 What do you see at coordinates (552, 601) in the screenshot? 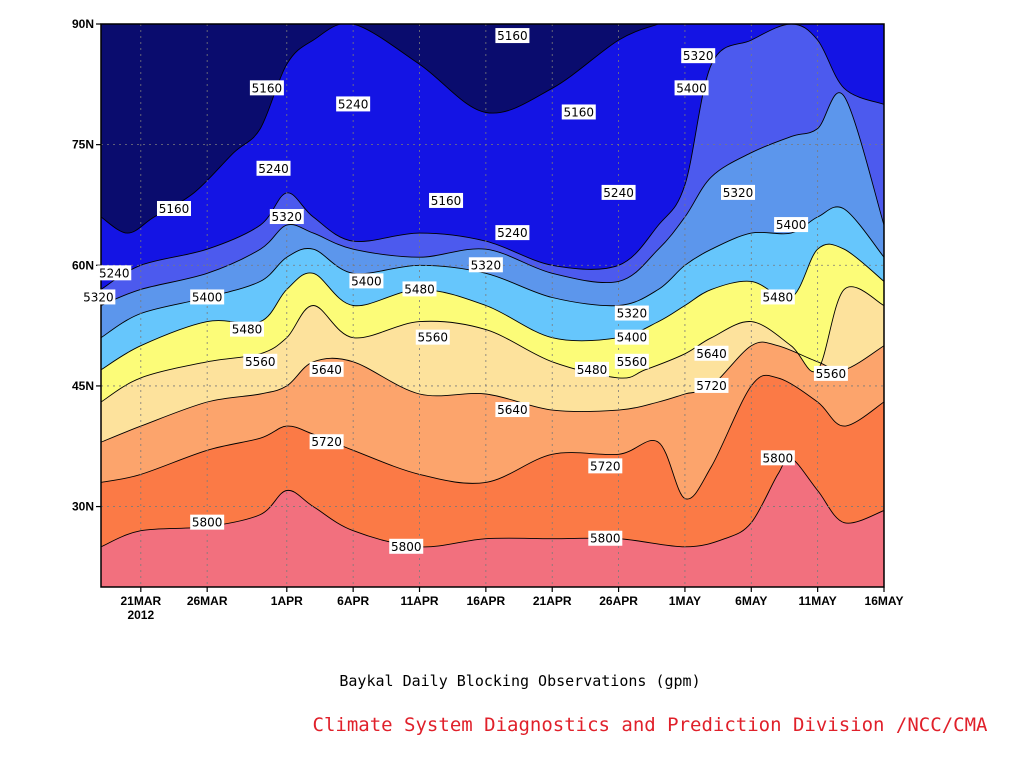
I see `x-tick-label: 21APR` at bounding box center [552, 601].